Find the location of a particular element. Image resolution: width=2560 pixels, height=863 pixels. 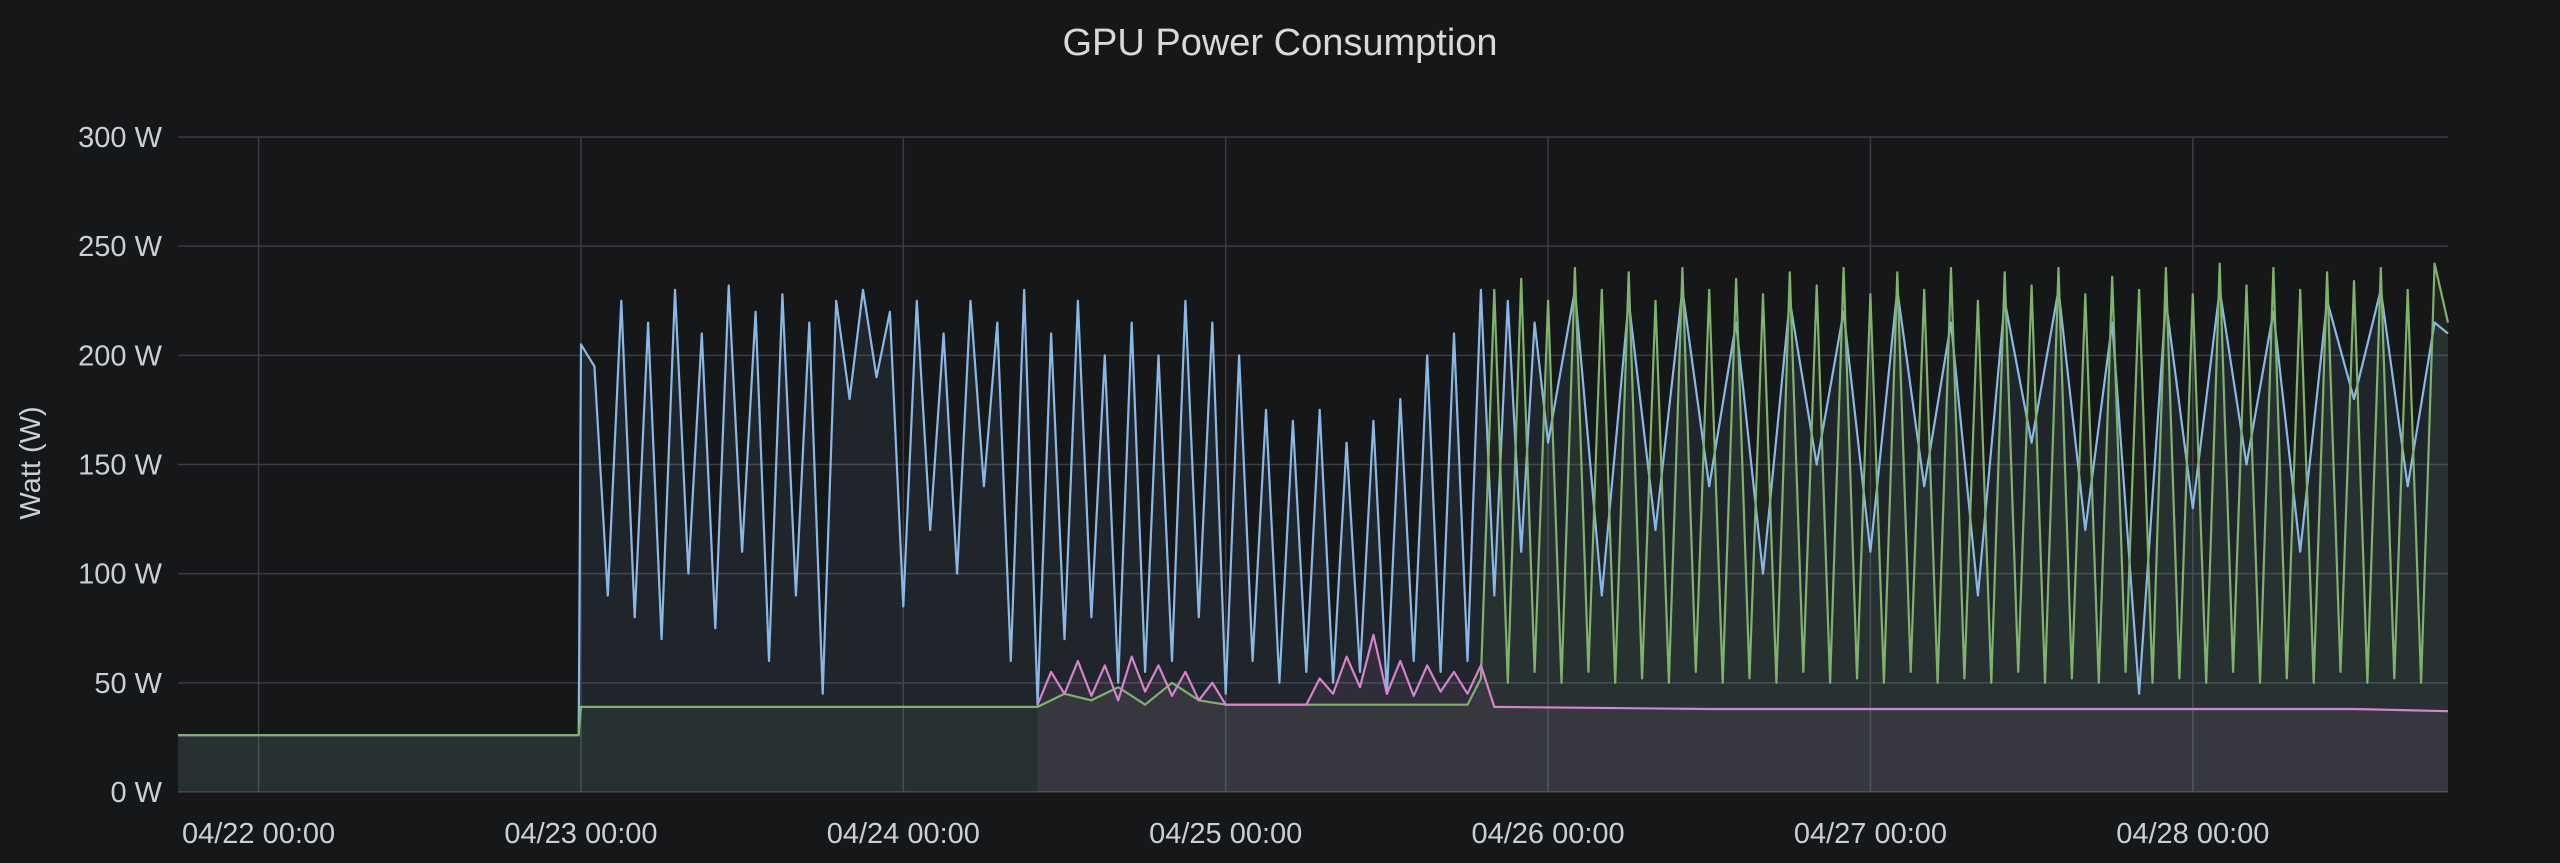

x-tick-label: 04/27 00:00 is located at coordinates (1870, 834).